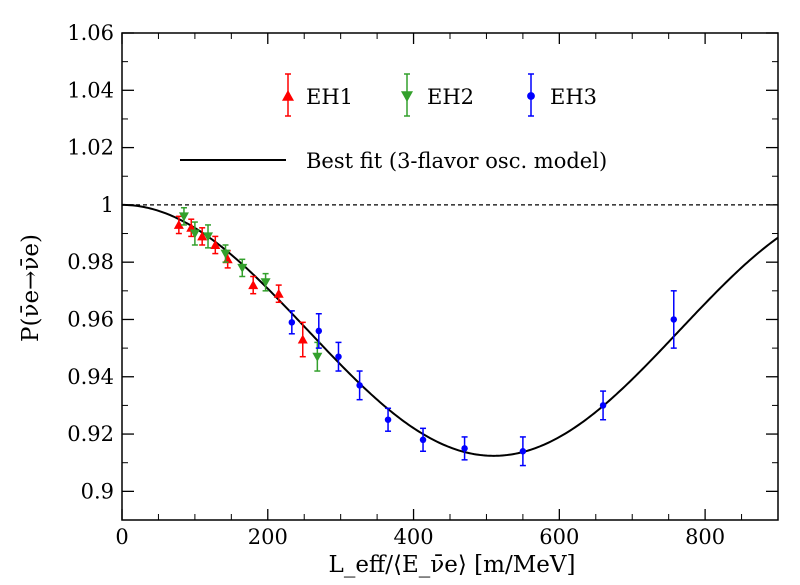  What do you see at coordinates (90, 319) in the screenshot?
I see `y-tick-label: 0.96` at bounding box center [90, 319].